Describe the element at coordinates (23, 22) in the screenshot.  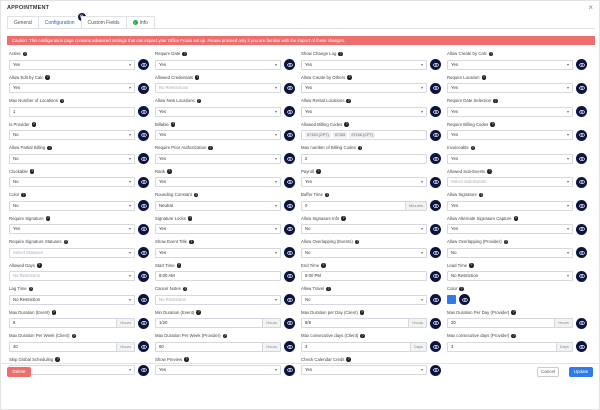
I see `tab-general: General` at that location.